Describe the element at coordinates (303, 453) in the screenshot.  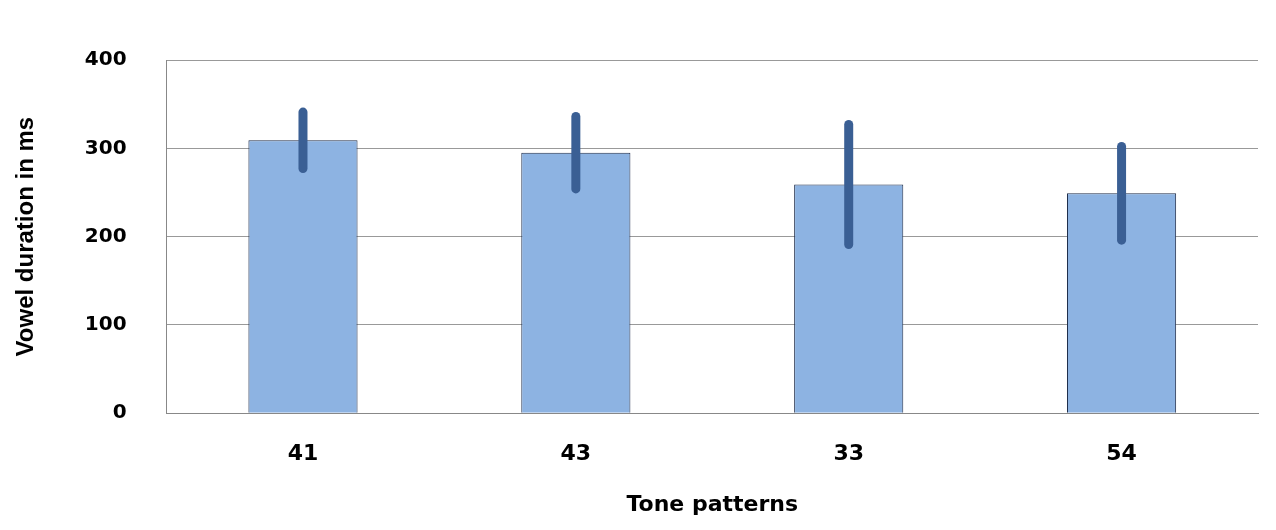
I see `x-tick-label: 41` at that location.